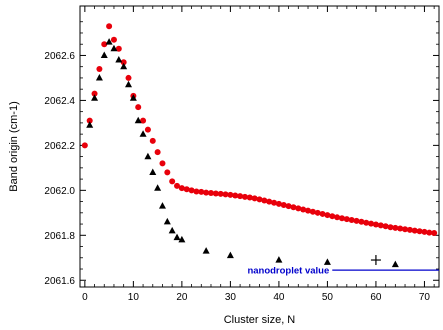 This screenshot has height=330, width=443. Describe the element at coordinates (59, 101) in the screenshot. I see `y-tick-label: 2062.4` at that location.